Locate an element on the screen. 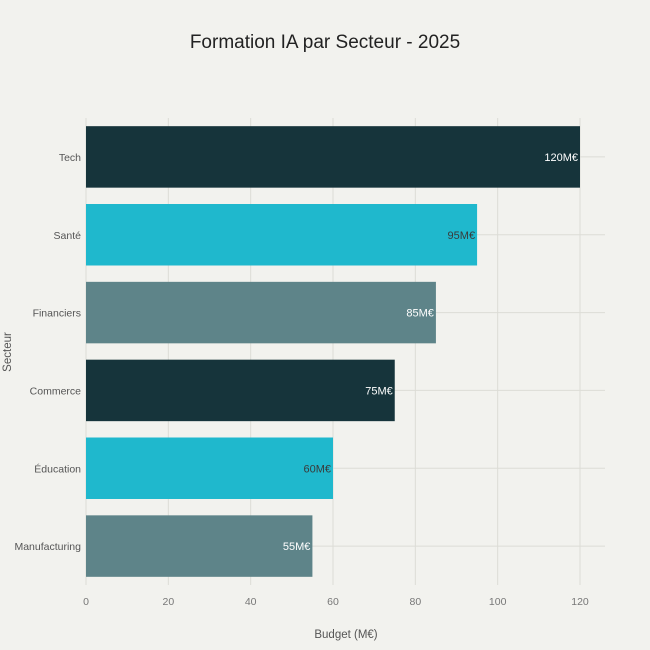 This screenshot has width=650, height=650. chart-title: Formation IA par Secteur - 2025 is located at coordinates (325, 42).